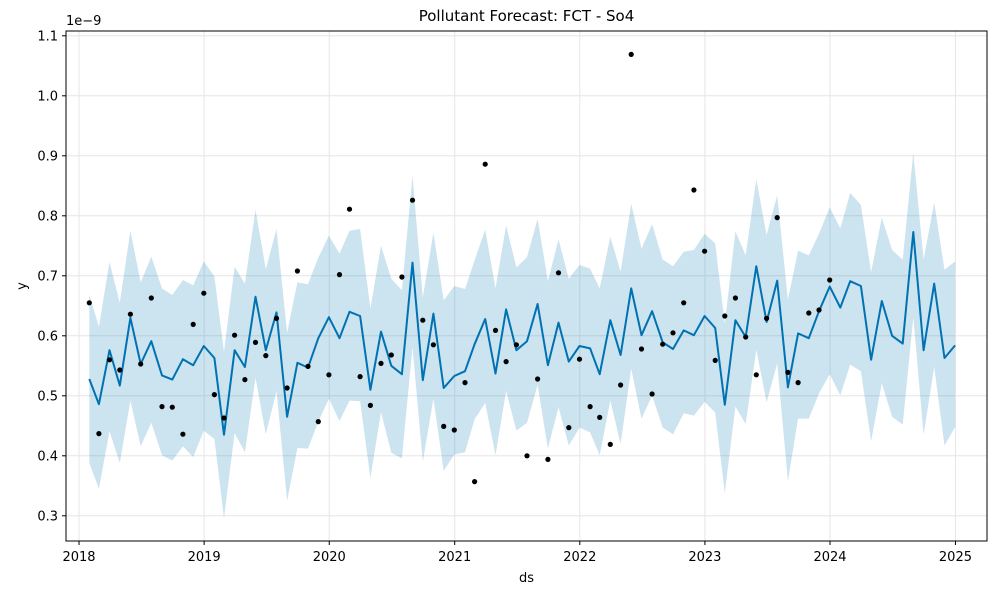 The image size is (1000, 604). What do you see at coordinates (47, 336) in the screenshot?
I see `y-tick-label: 0.6` at bounding box center [47, 336].